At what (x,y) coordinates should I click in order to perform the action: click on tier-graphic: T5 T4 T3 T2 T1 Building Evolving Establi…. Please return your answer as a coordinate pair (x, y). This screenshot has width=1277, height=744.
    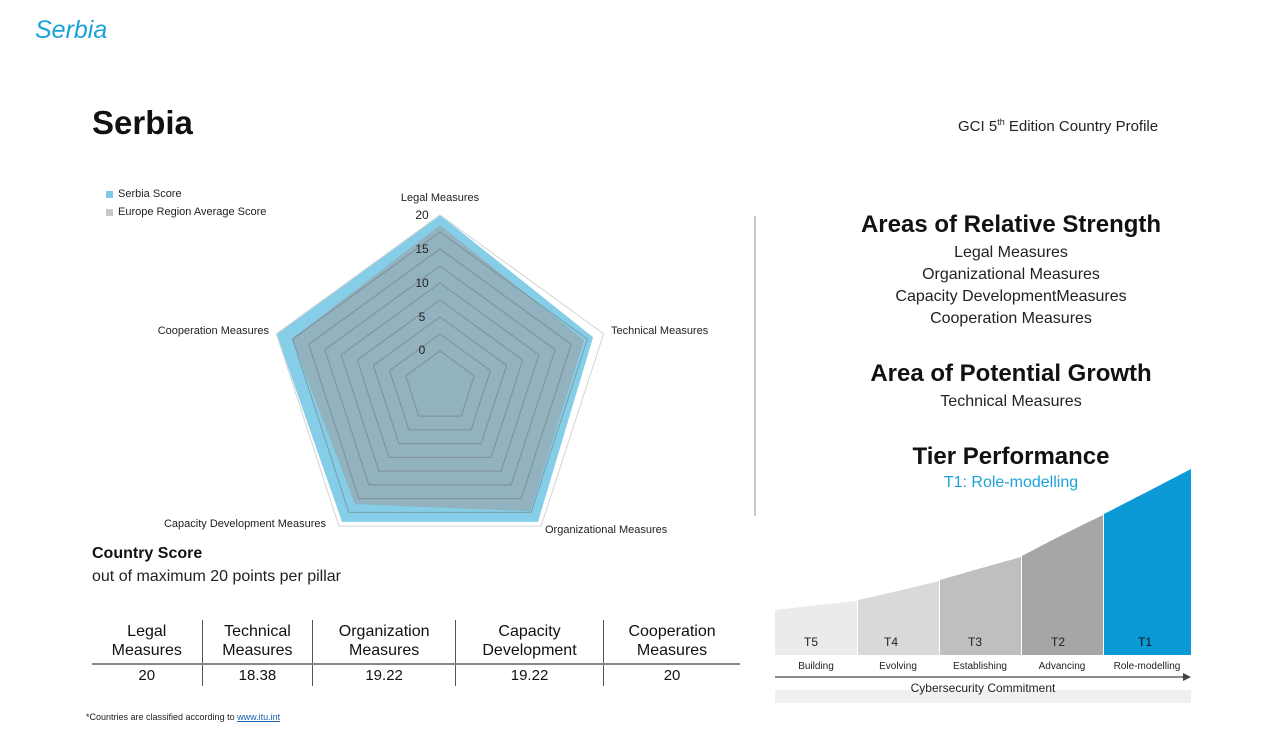
    Looking at the image, I should click on (983, 586).